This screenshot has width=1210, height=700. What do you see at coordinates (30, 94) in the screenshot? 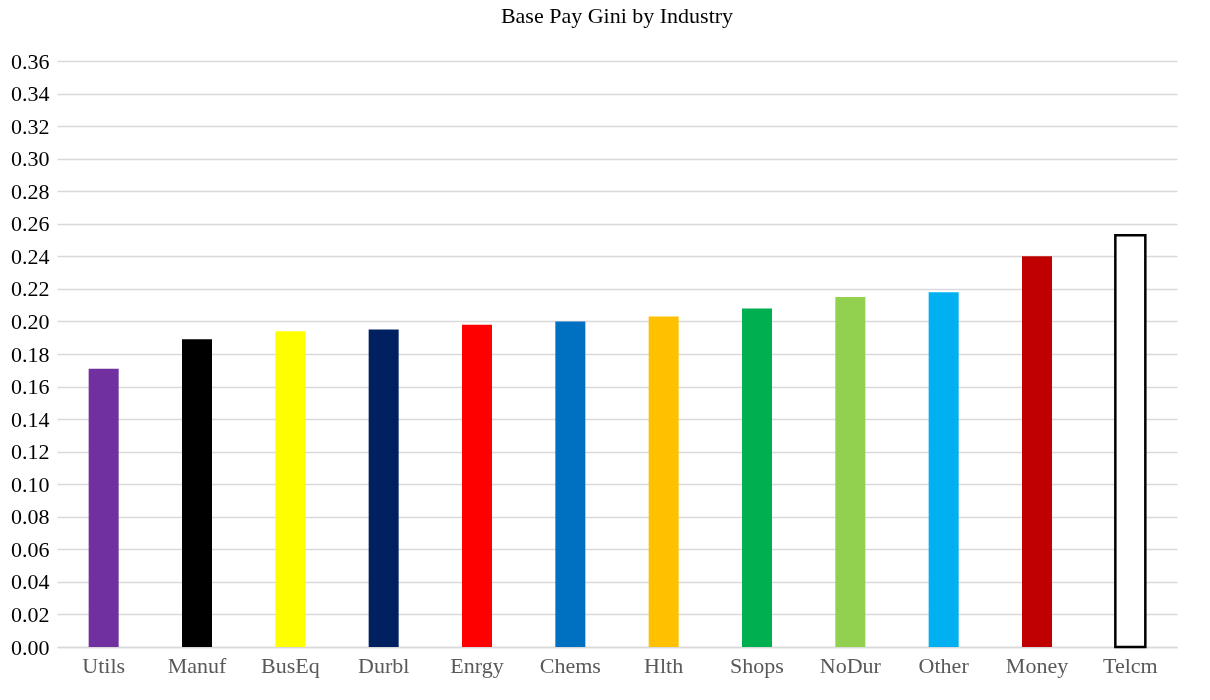
I see `y-tick-label: 0.34` at bounding box center [30, 94].